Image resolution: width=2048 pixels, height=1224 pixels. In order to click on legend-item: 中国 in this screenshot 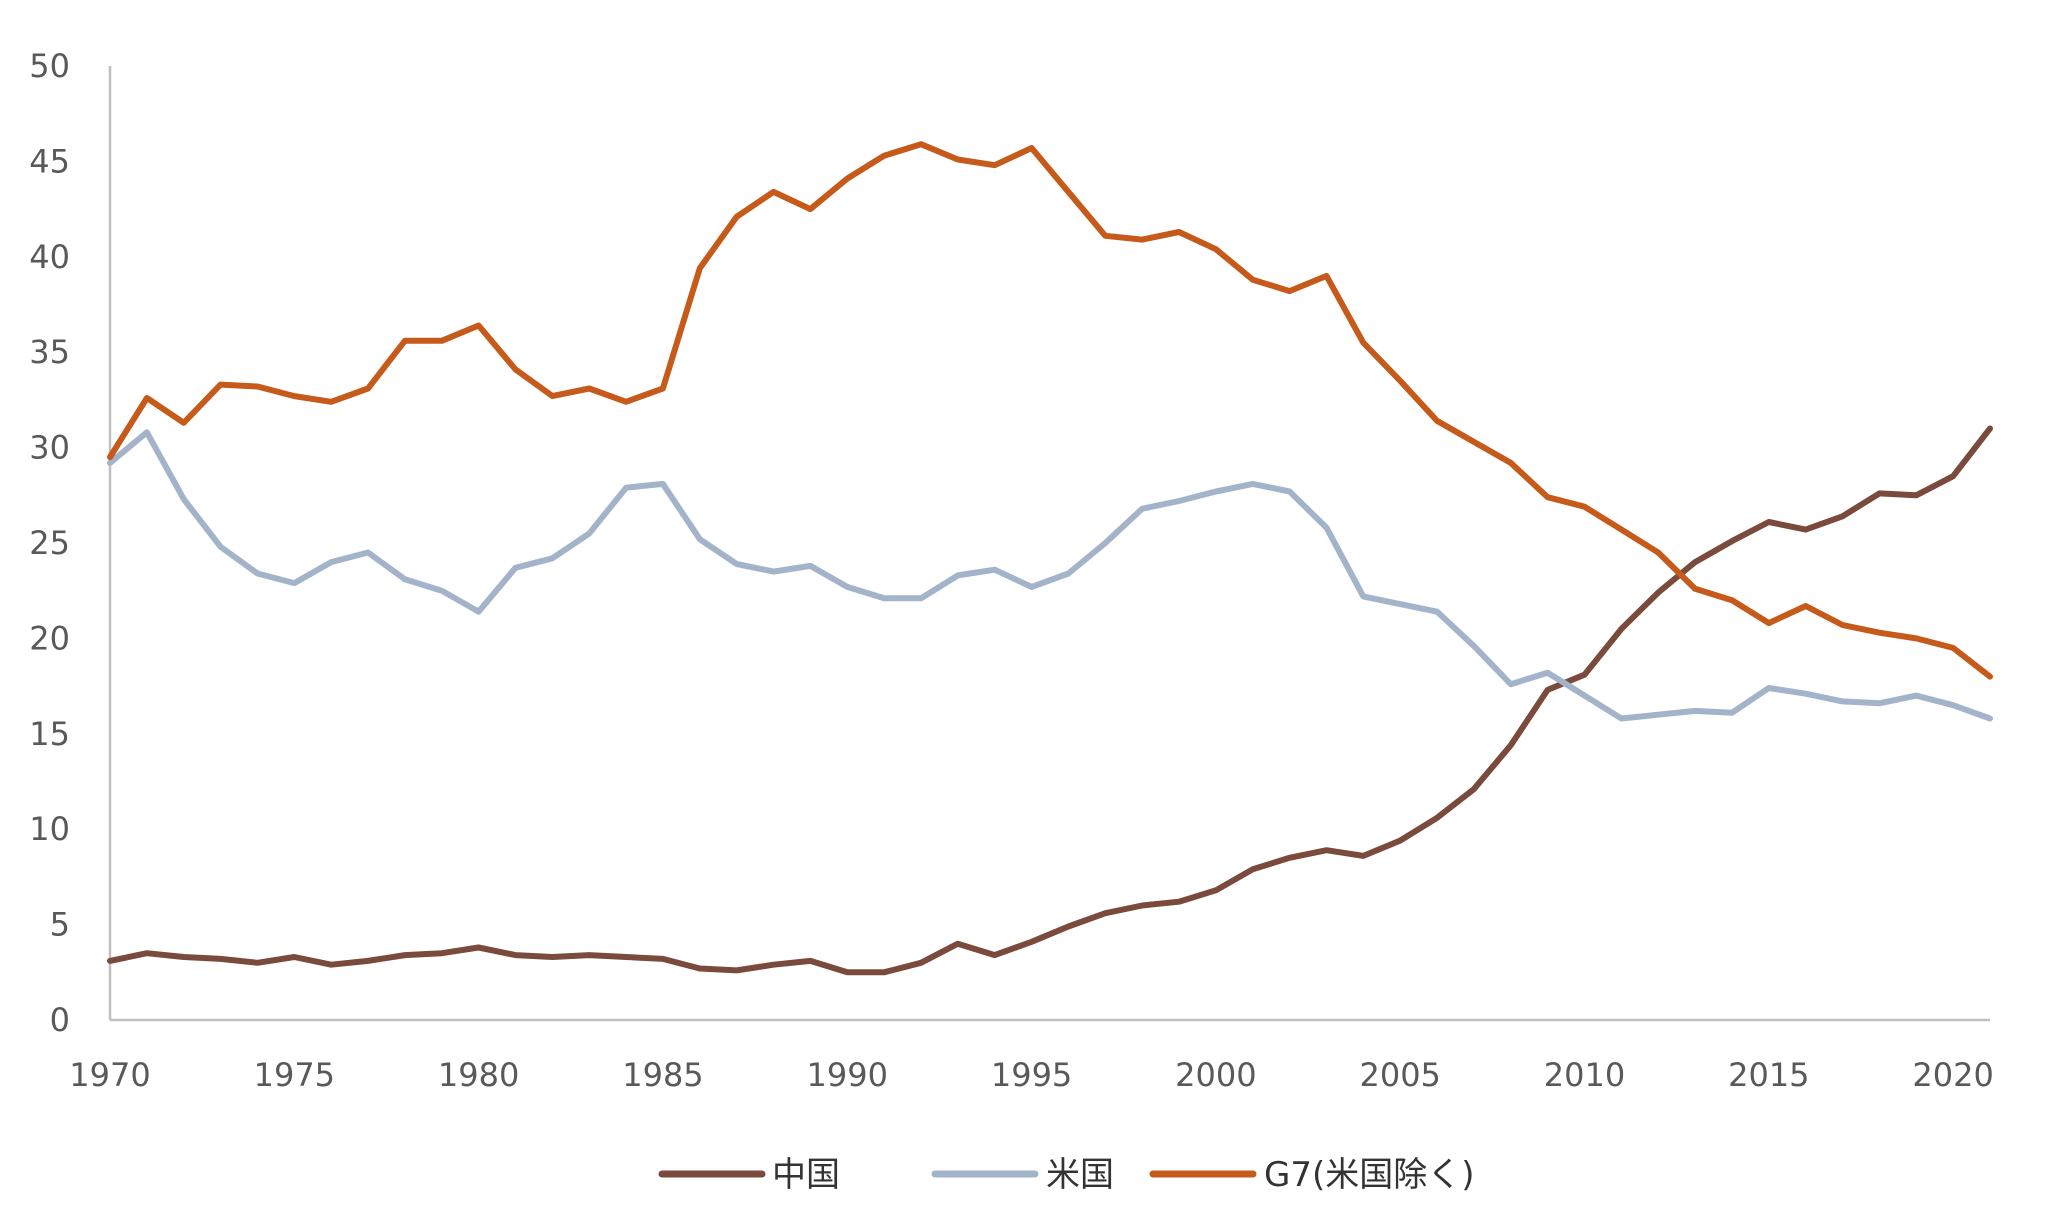, I will do `click(749, 1175)`.